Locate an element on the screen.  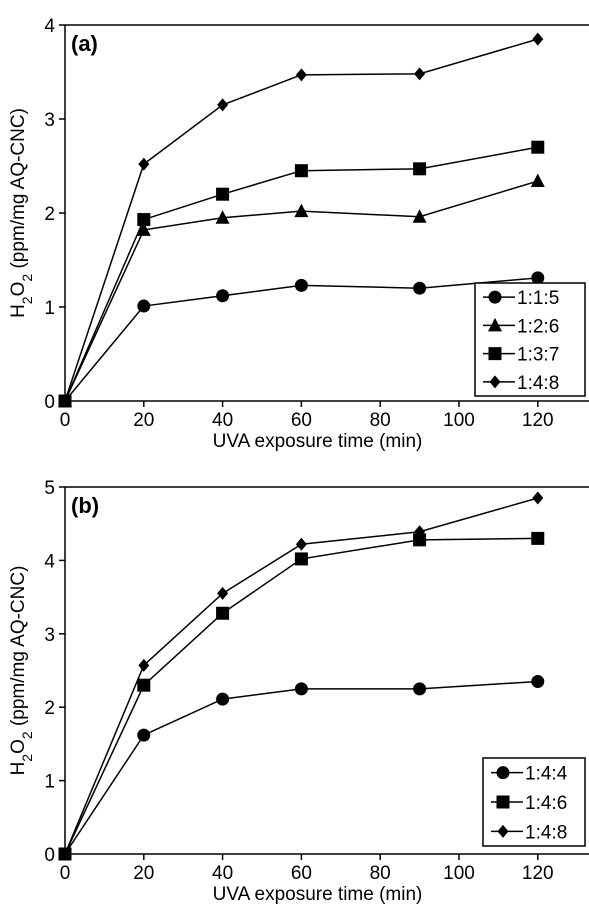
x-tick-label: 20 is located at coordinates (143, 873).